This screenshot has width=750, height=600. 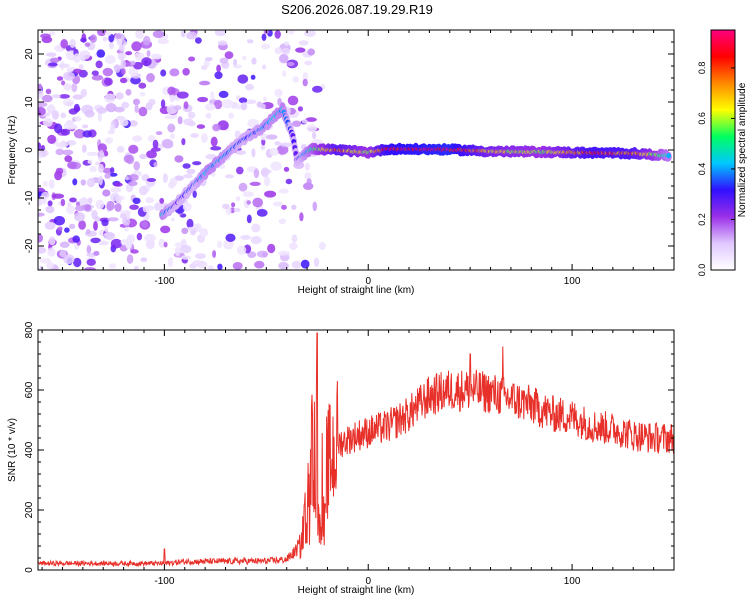 I want to click on y-tick-label: 400, so click(x=29, y=449).